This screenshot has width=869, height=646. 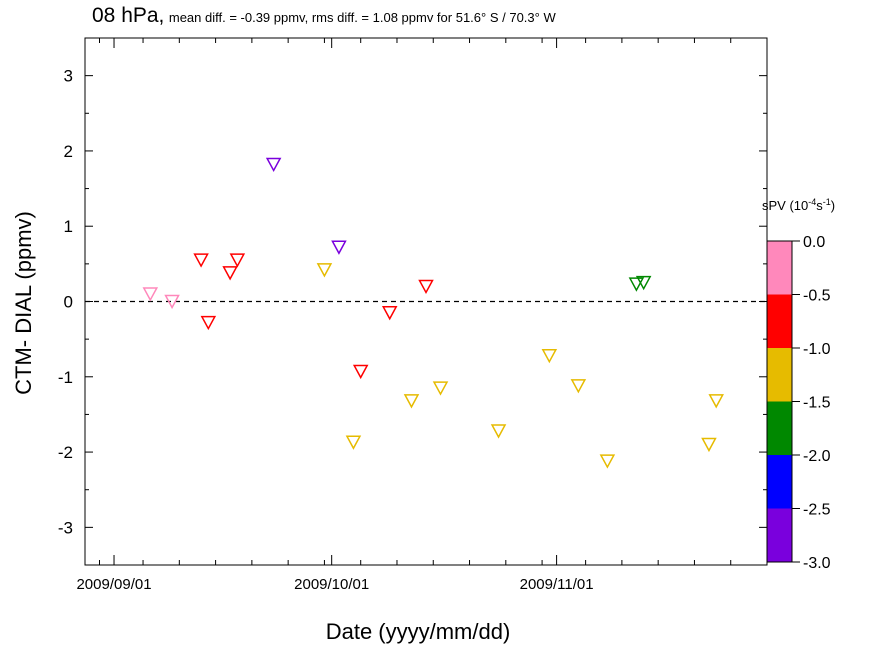 I want to click on colorbar-tick-label: -1.5, so click(x=817, y=403).